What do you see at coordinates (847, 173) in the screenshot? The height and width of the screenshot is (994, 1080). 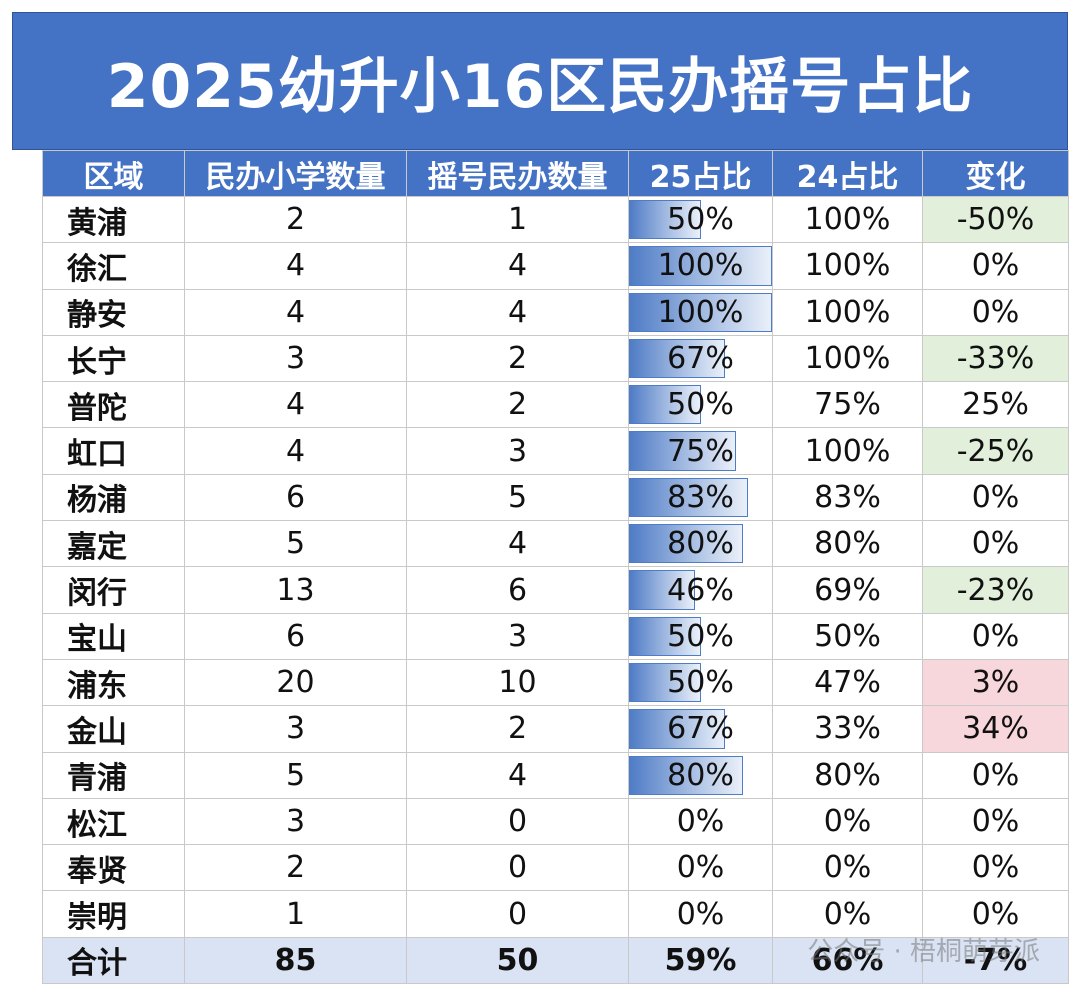 I see `header-ratio-24: 24占比` at bounding box center [847, 173].